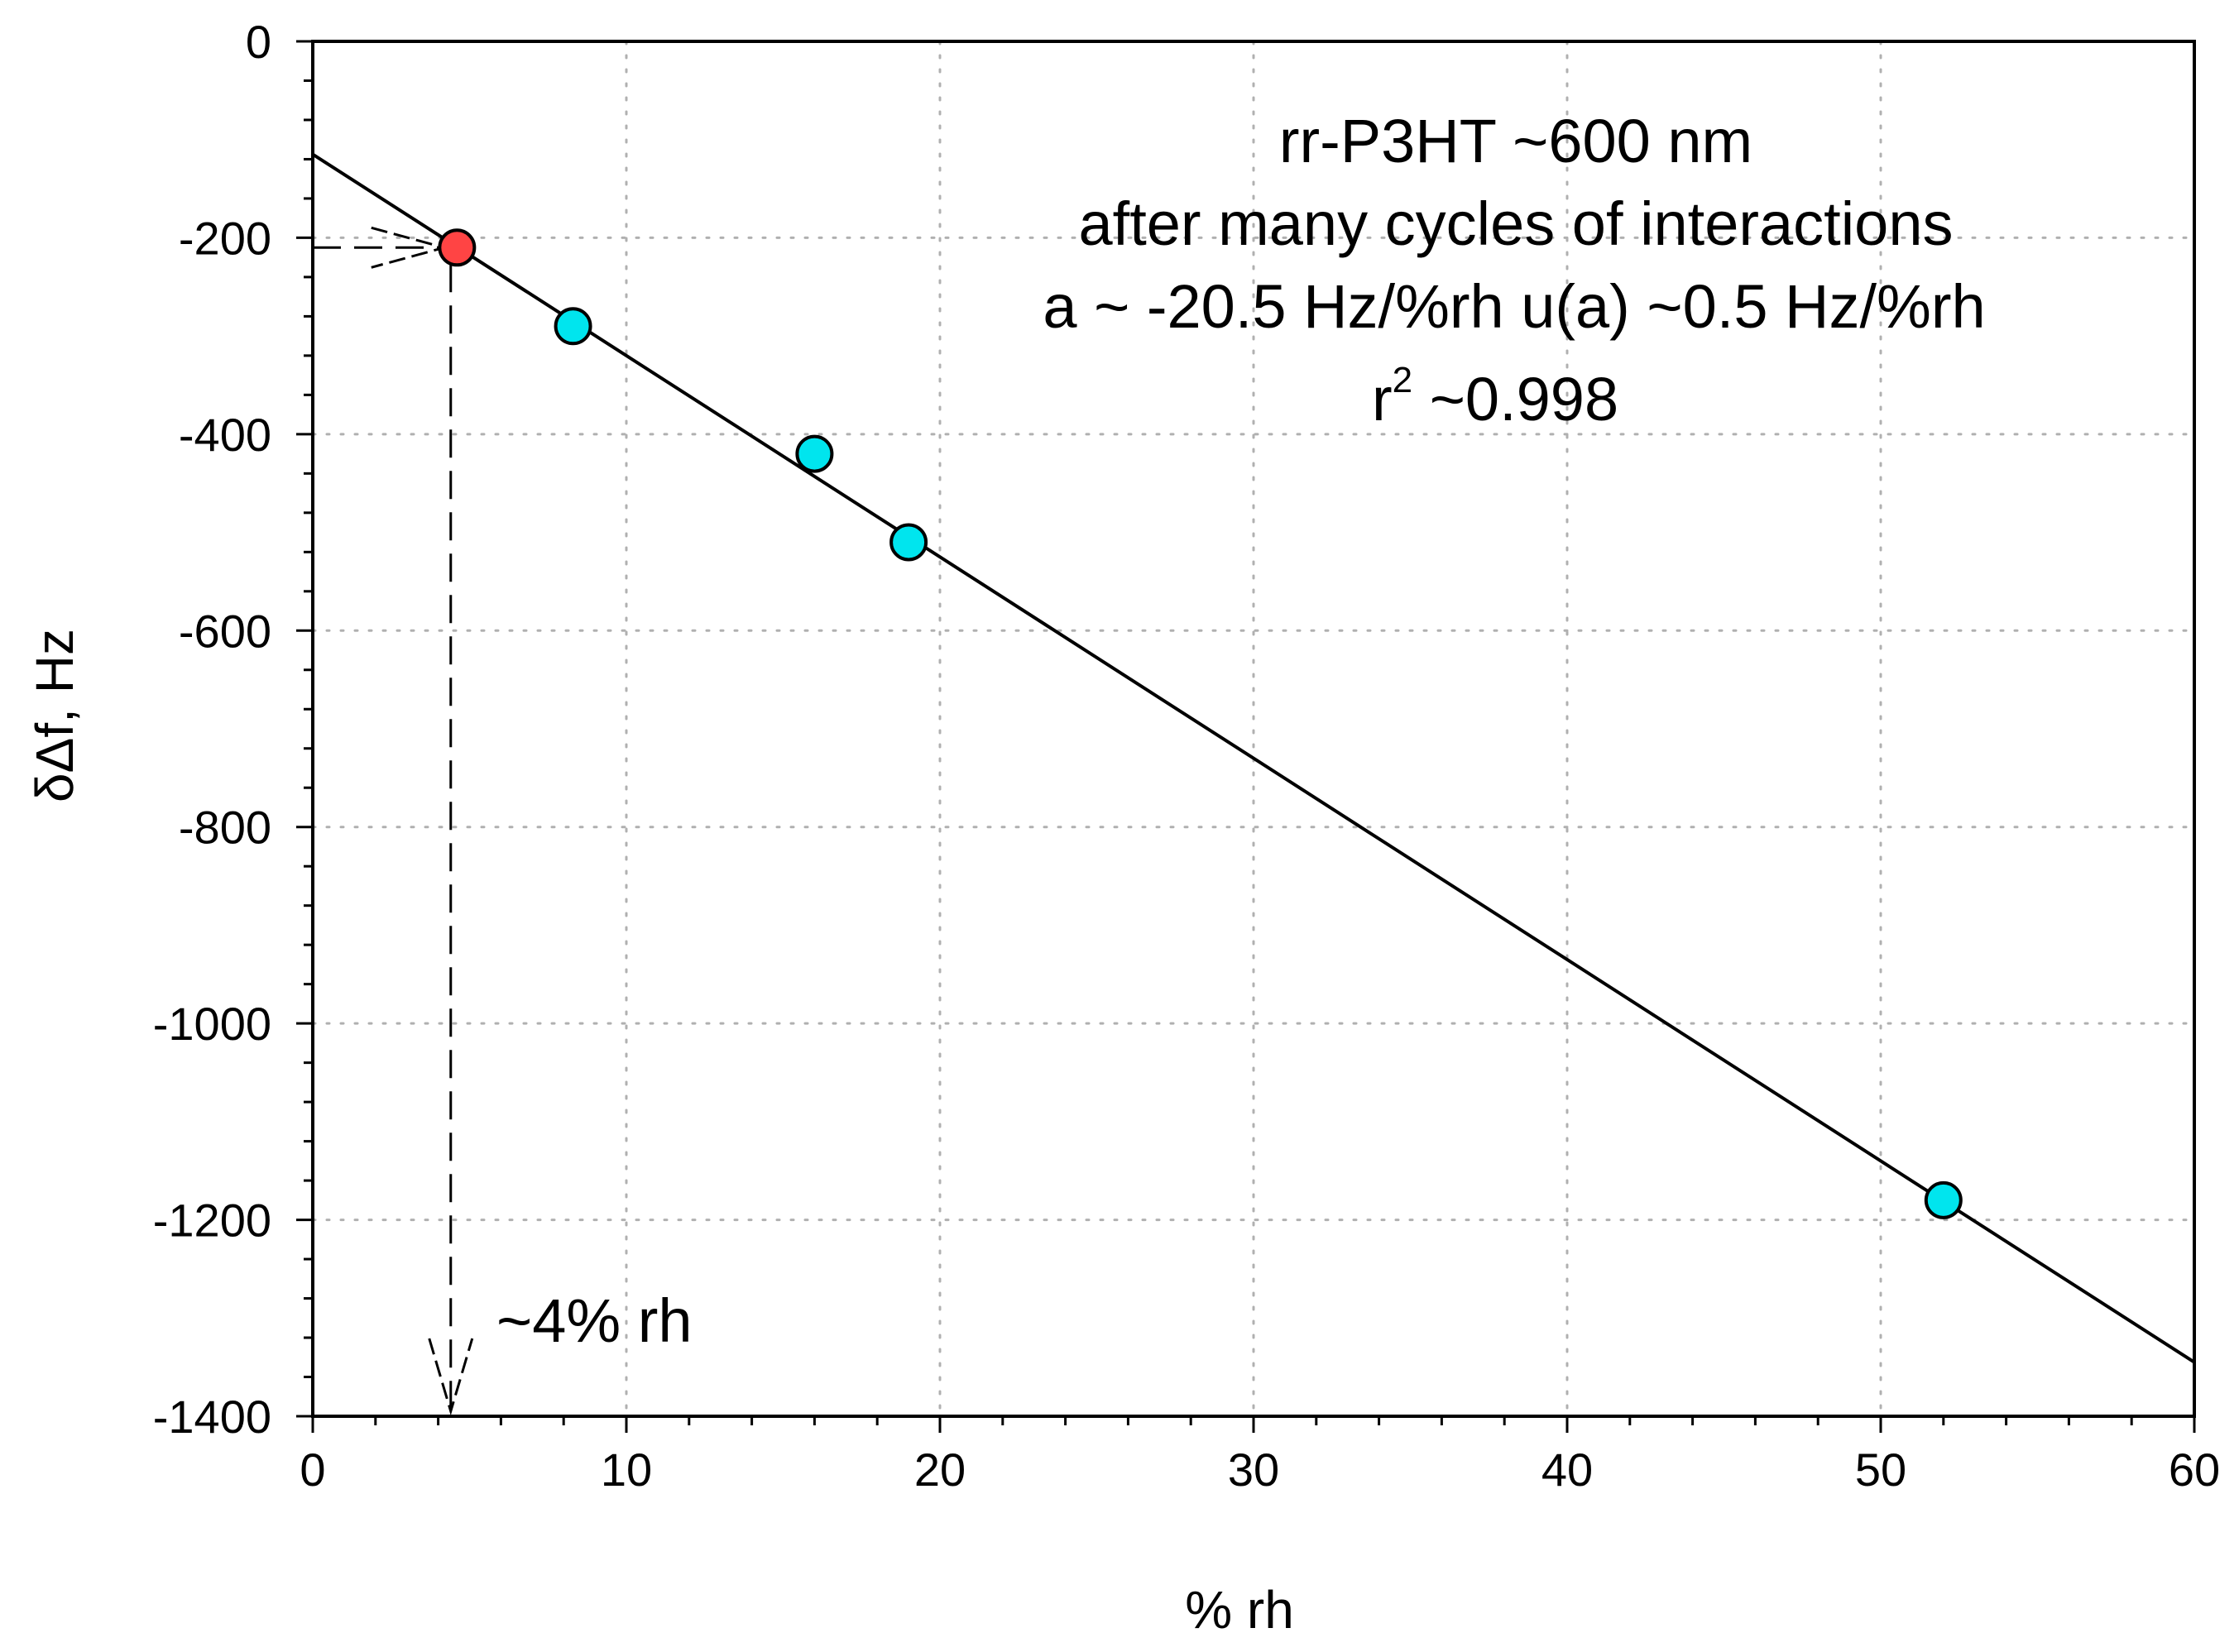 This screenshot has height=1652, width=2239. What do you see at coordinates (312, 1470) in the screenshot?
I see `x-tick-label: 0` at bounding box center [312, 1470].